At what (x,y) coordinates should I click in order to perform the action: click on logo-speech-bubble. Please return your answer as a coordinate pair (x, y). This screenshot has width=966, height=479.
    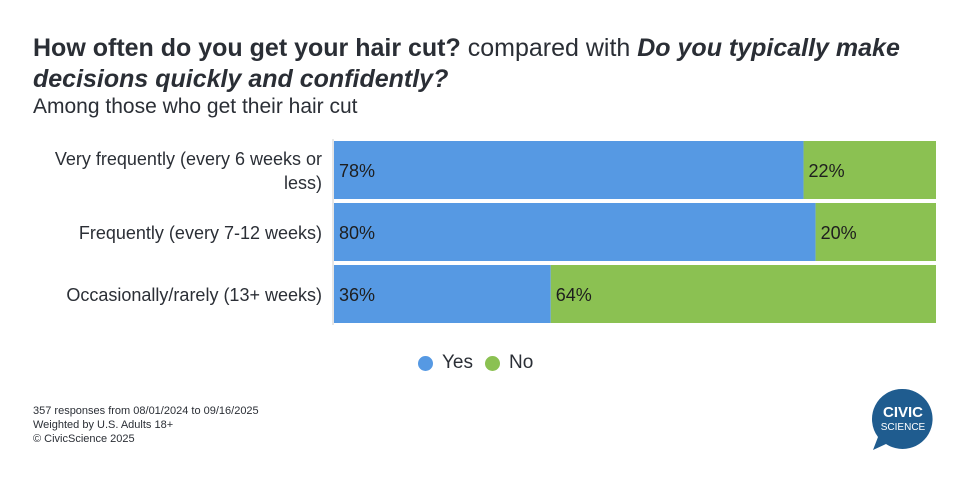
    Looking at the image, I should click on (902, 419).